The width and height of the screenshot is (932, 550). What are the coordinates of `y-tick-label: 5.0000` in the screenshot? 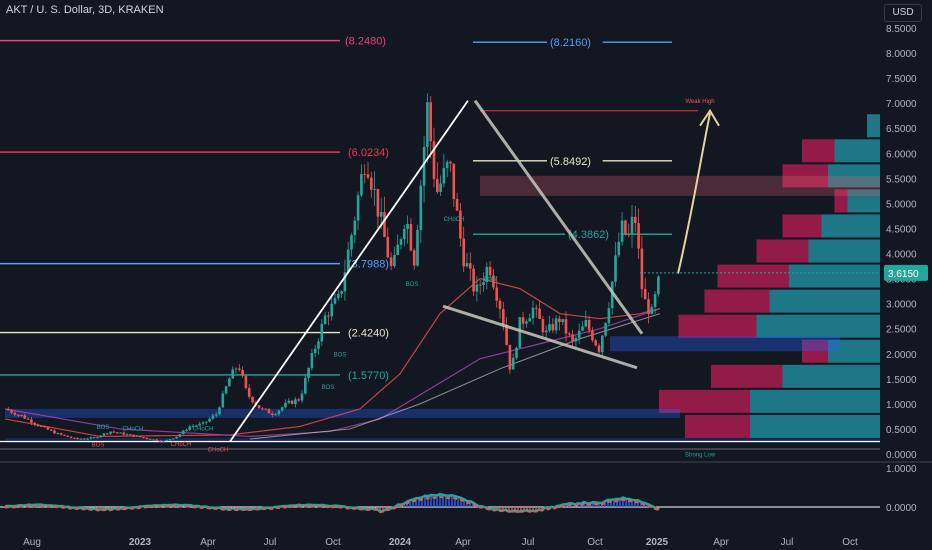 It's located at (901, 204).